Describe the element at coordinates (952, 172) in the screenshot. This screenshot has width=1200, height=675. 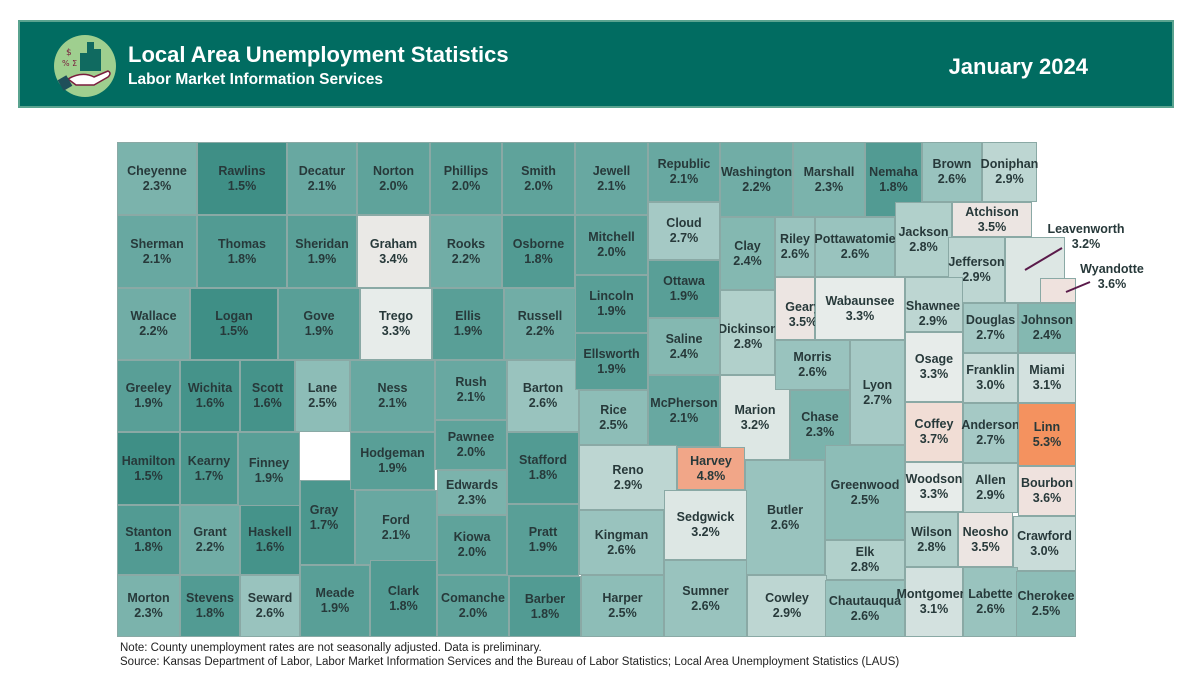
I see `county-brown` at that location.